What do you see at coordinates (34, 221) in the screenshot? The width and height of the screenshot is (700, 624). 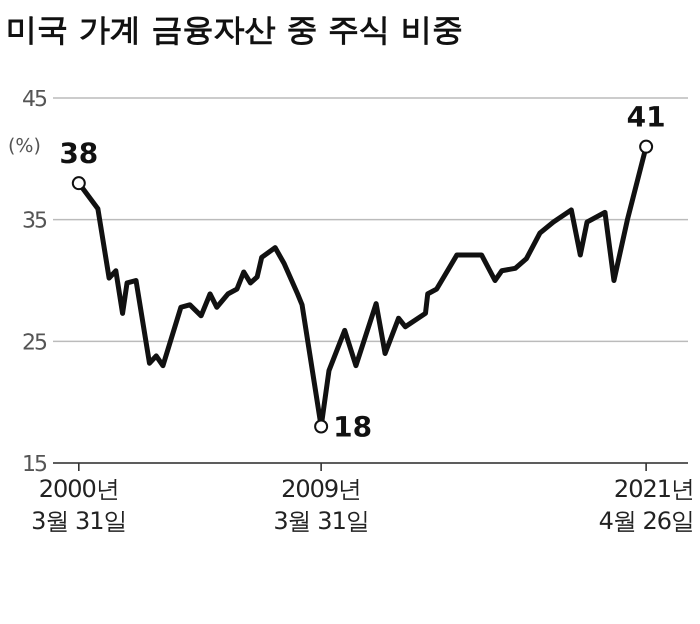 I see `y-tick-label: 35` at bounding box center [34, 221].